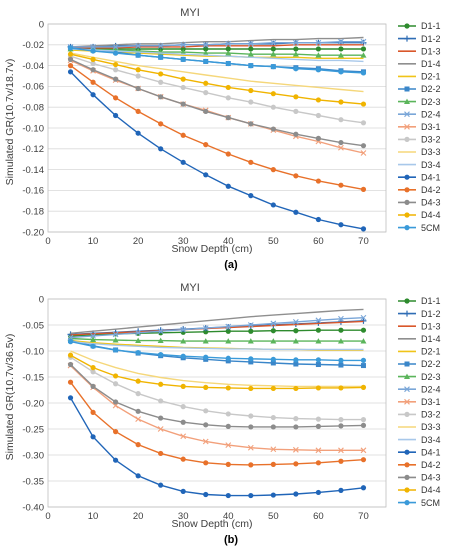 This screenshot has width=462, height=555. Describe the element at coordinates (419, 490) in the screenshot. I see `chart-b-legend-d4-4: D4-4` at that location.